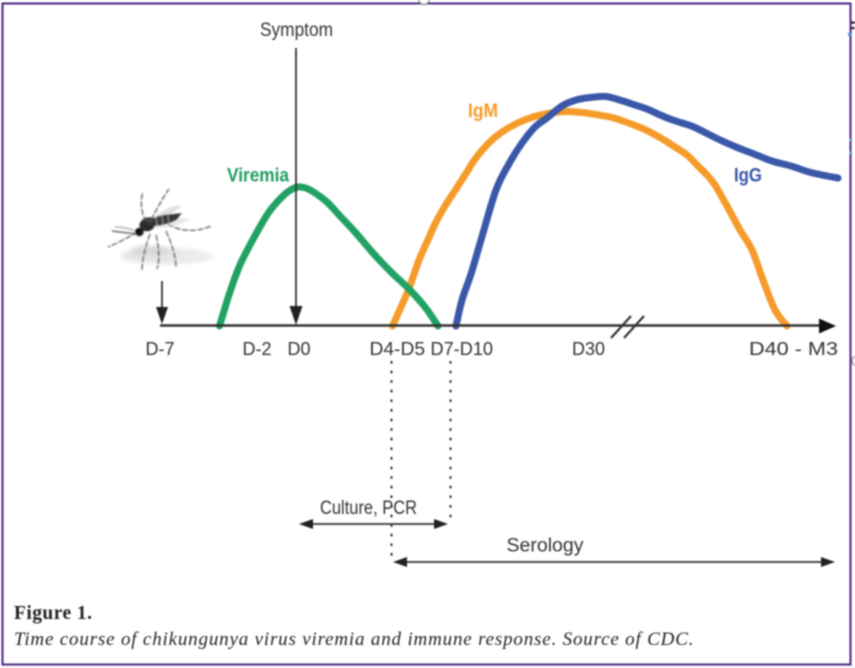 The image size is (855, 668). What do you see at coordinates (298, 349) in the screenshot?
I see `svg-text: D0` at bounding box center [298, 349].